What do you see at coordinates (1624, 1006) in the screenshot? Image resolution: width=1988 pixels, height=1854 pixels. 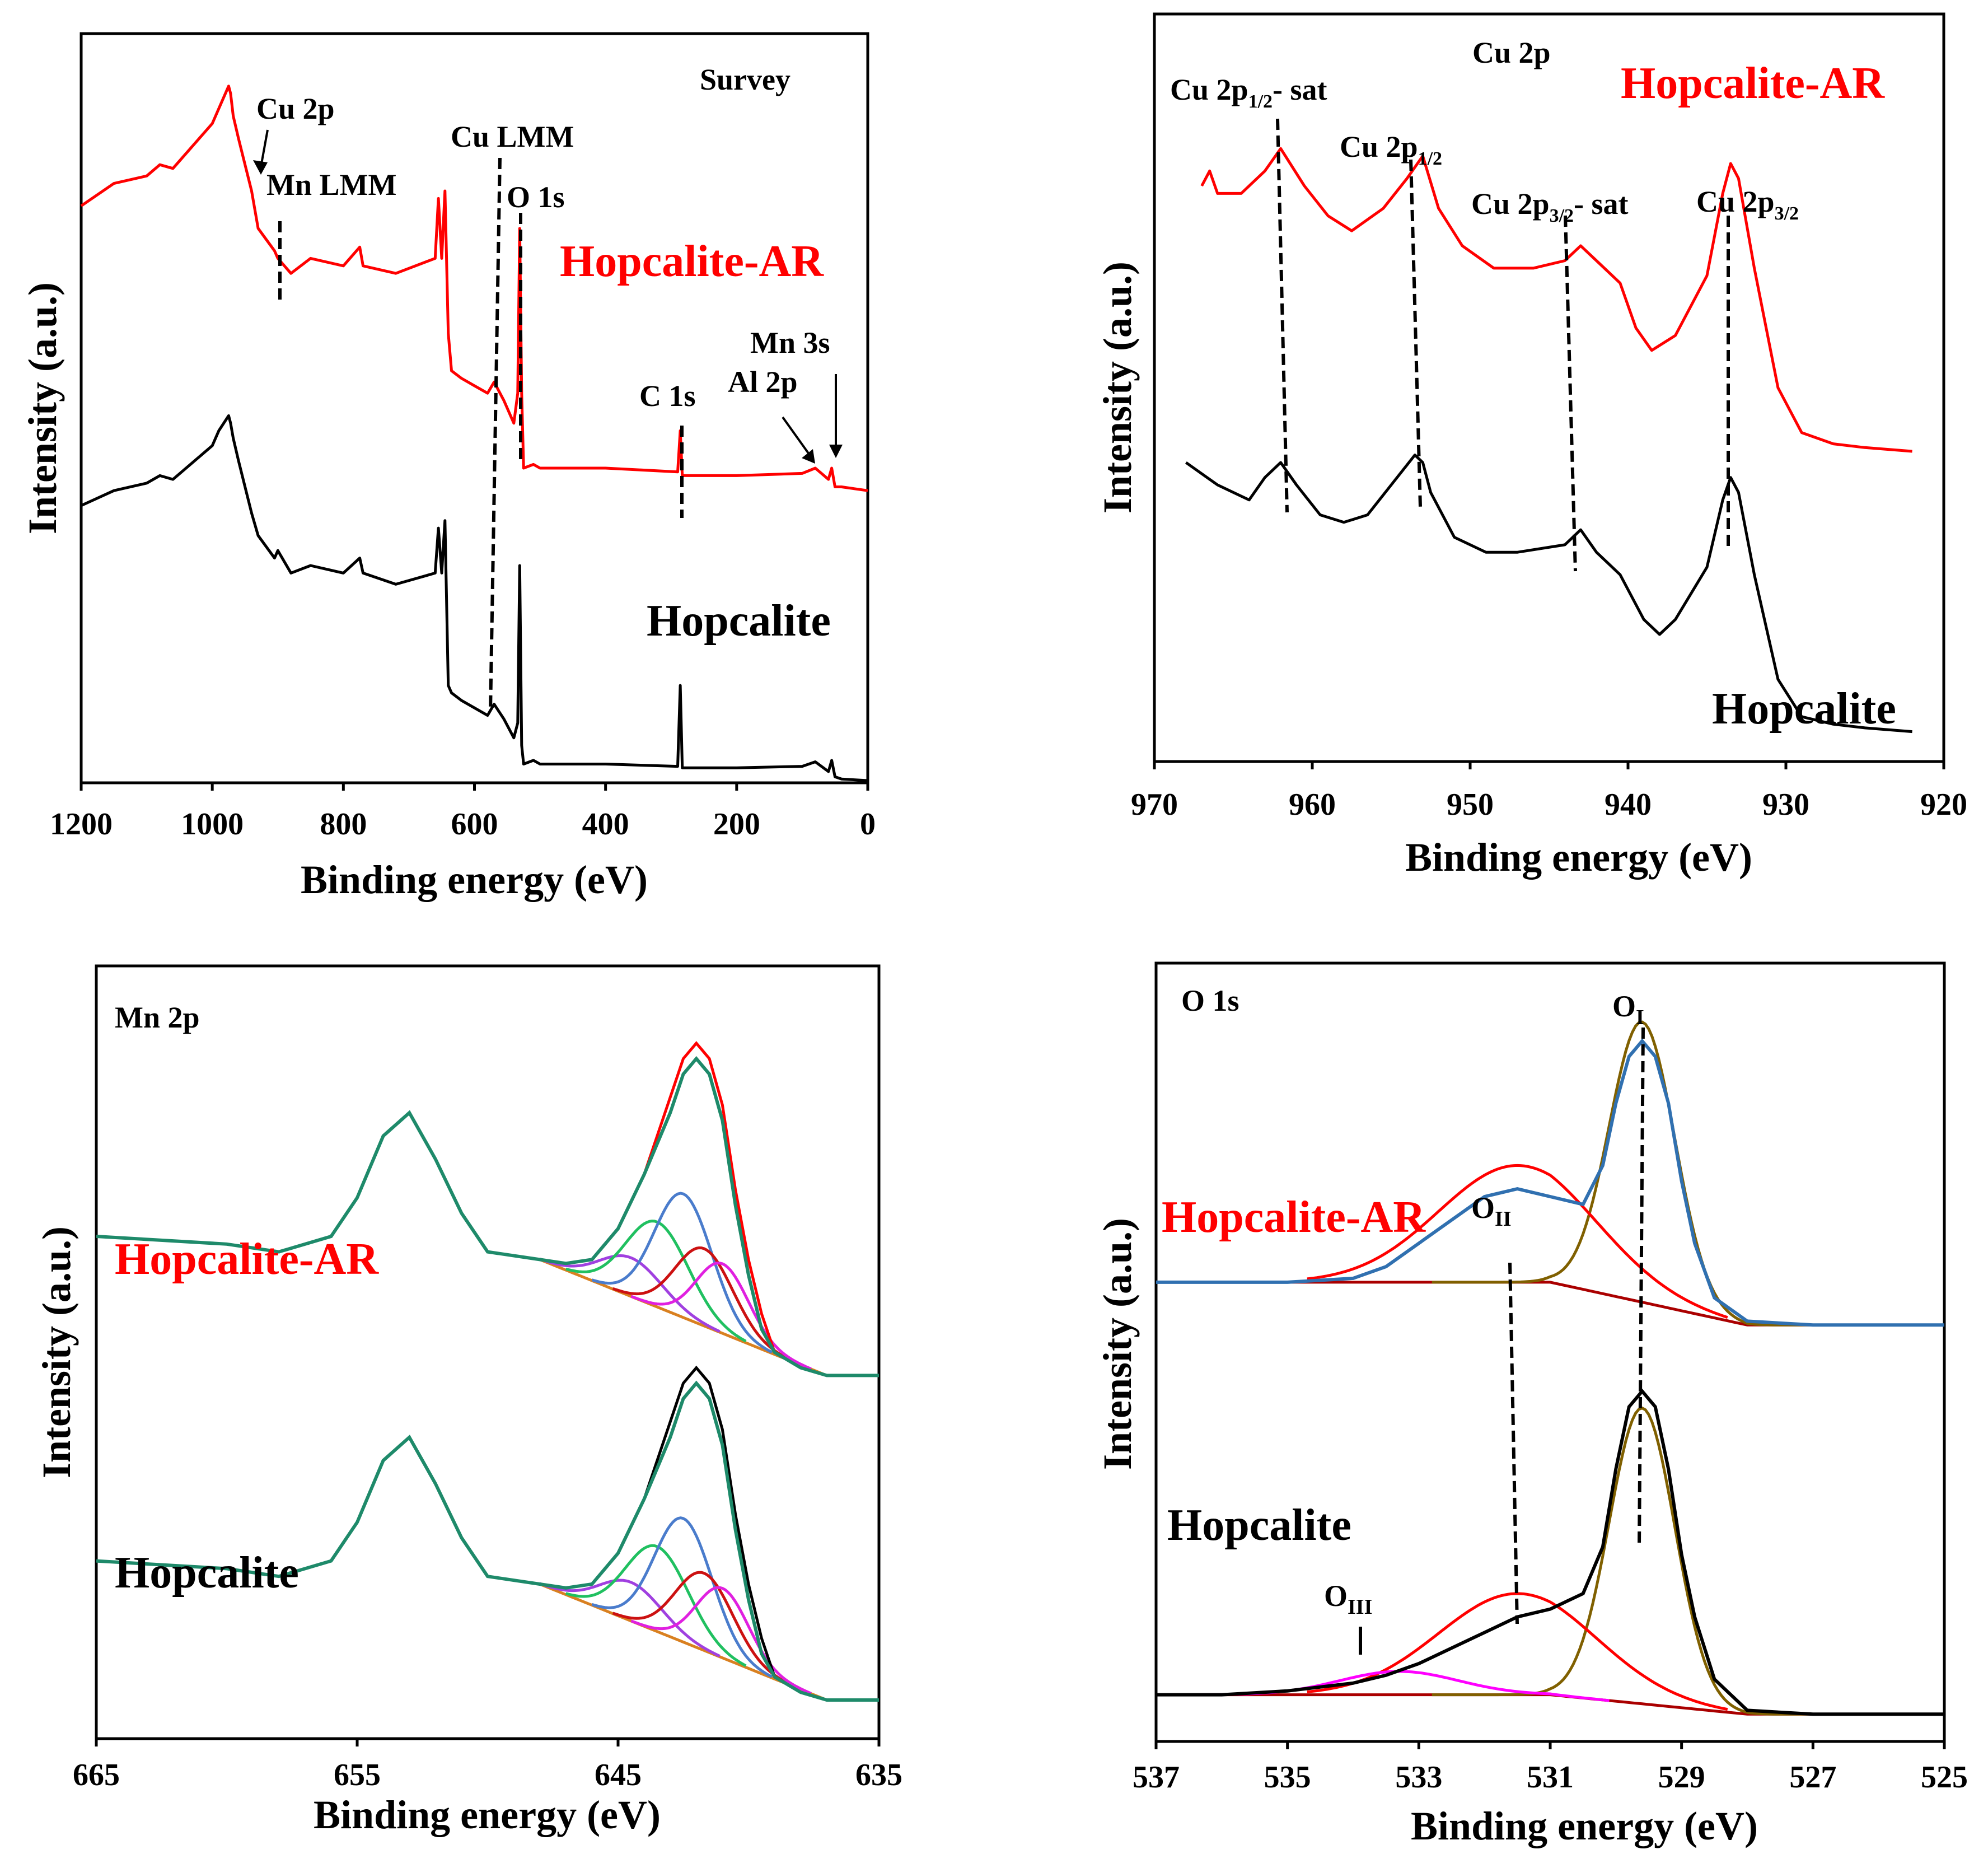 I see `label-oi-a: O` at bounding box center [1624, 1006].